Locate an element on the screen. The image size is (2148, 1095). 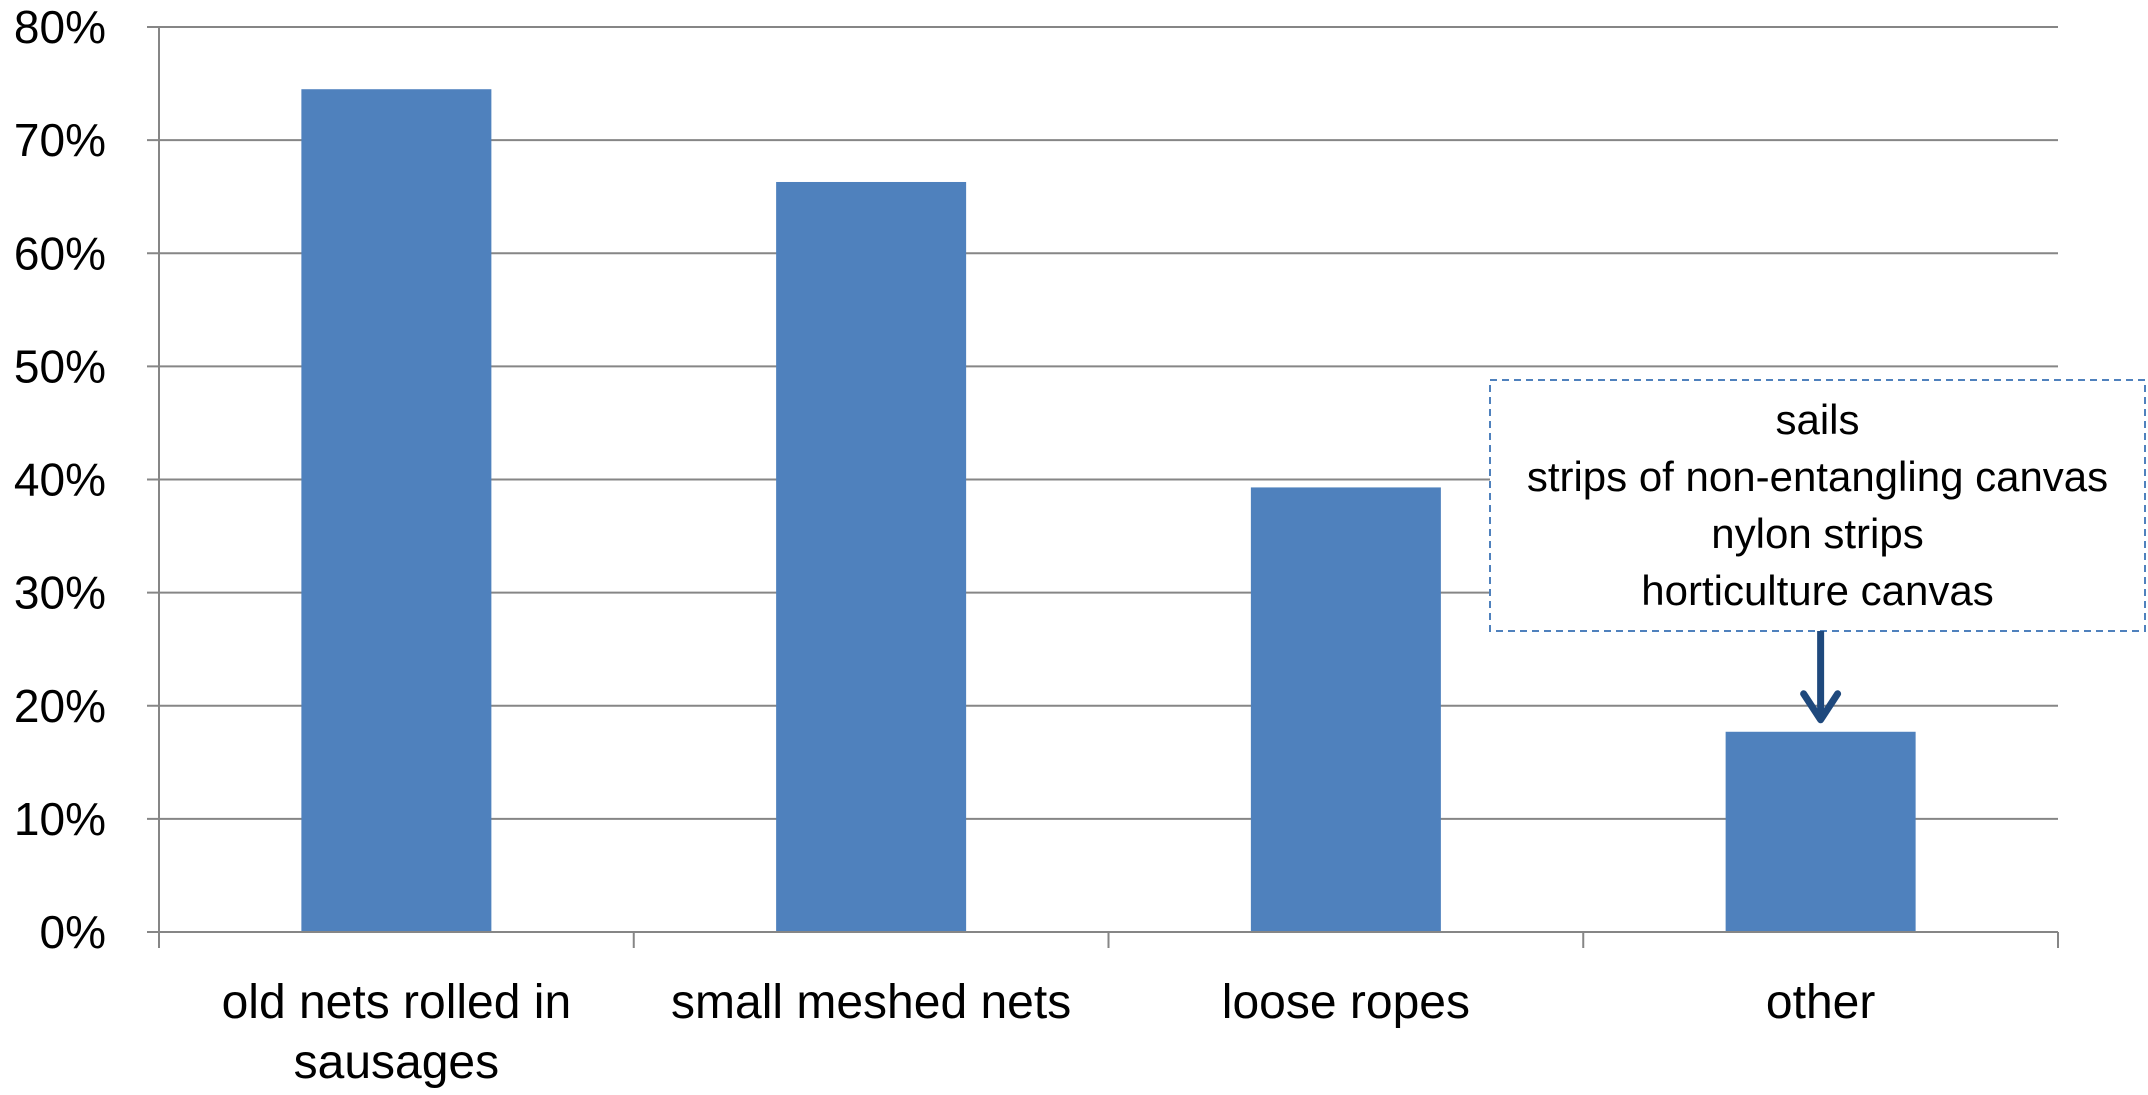
y-tick-label: 70% is located at coordinates (60, 140).